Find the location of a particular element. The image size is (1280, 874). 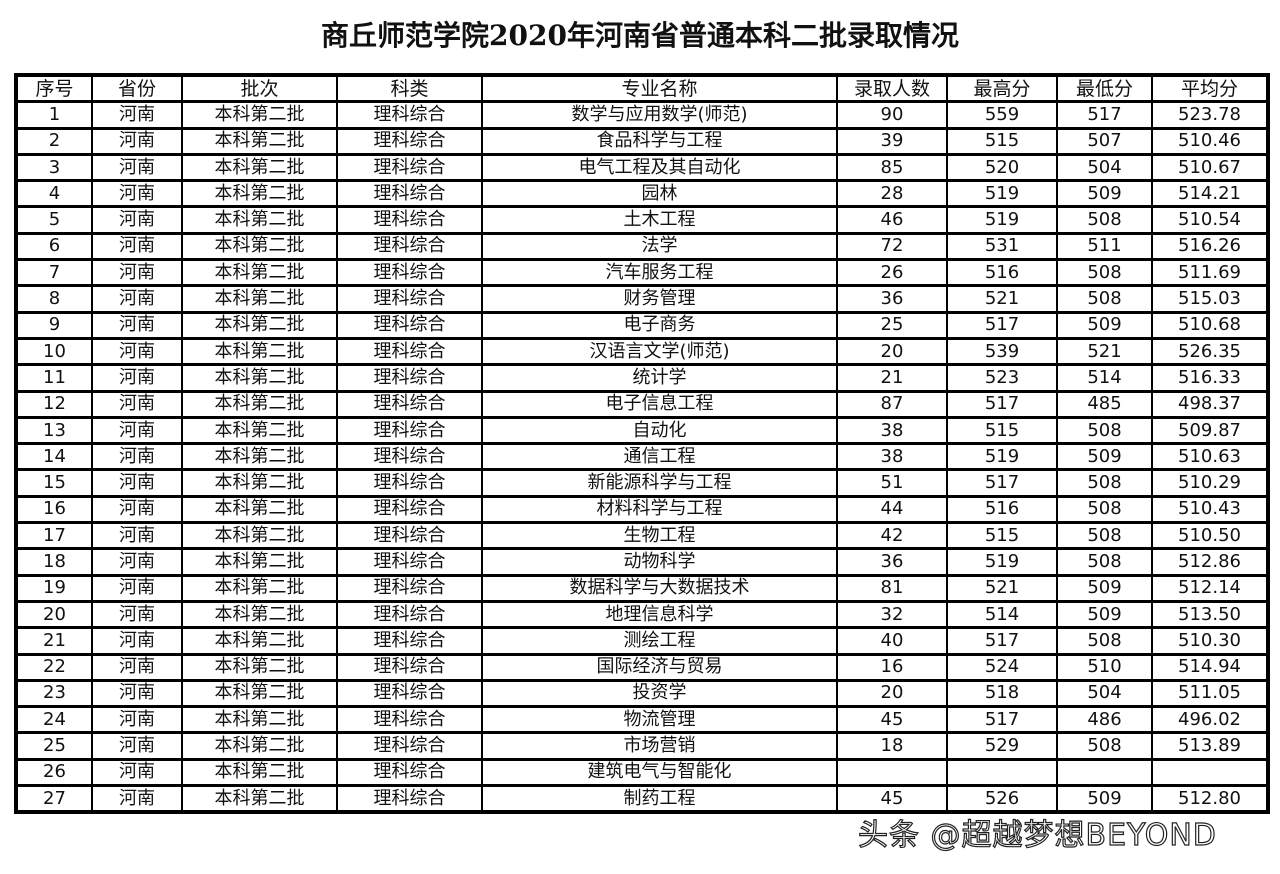

cell-major: 制药工程 is located at coordinates (659, 799).